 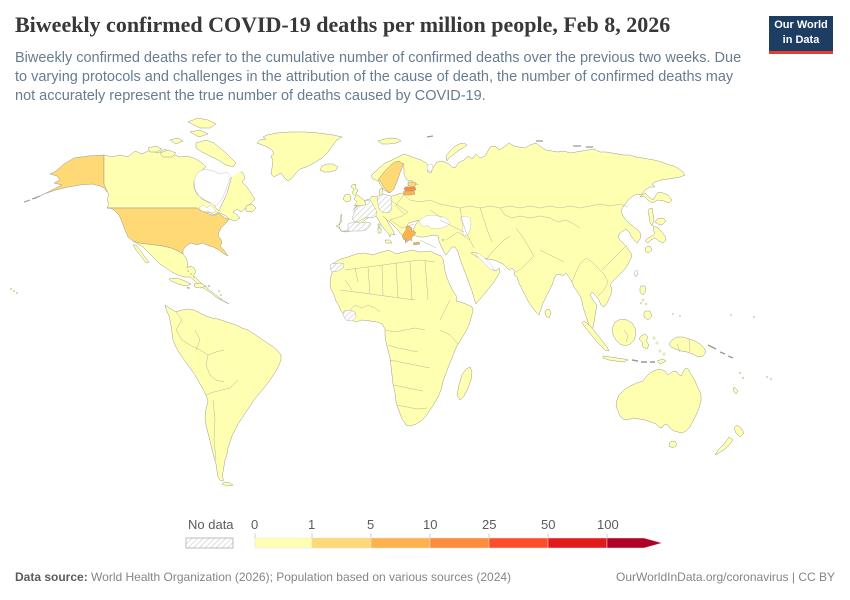 I want to click on svg-text: 1, so click(x=311, y=524).